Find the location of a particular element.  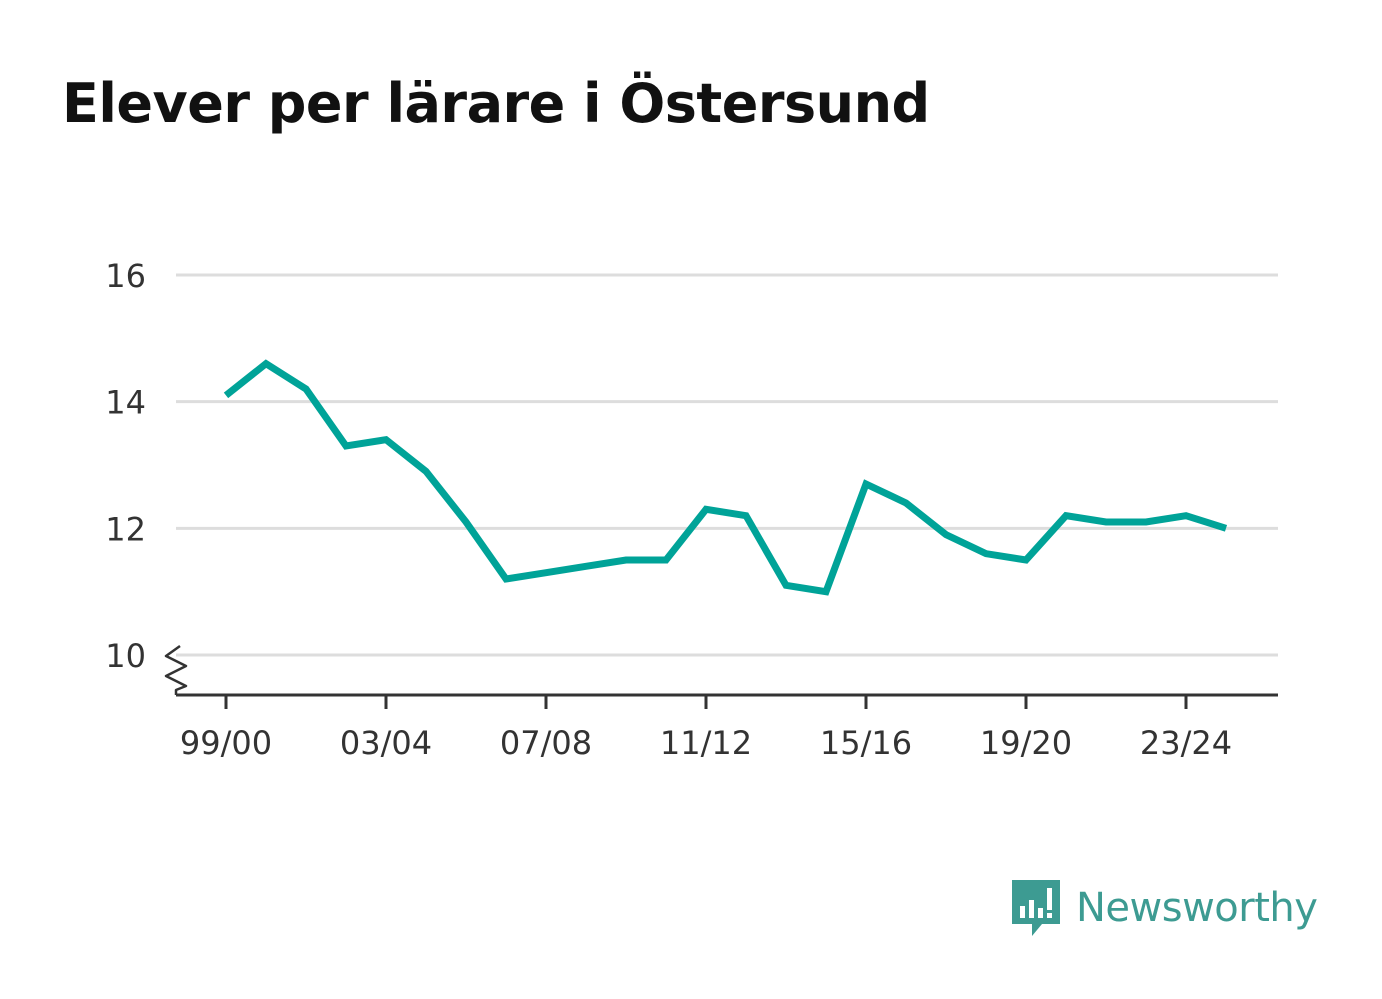

brand-logo: Newsworthy is located at coordinates (1164, 908).